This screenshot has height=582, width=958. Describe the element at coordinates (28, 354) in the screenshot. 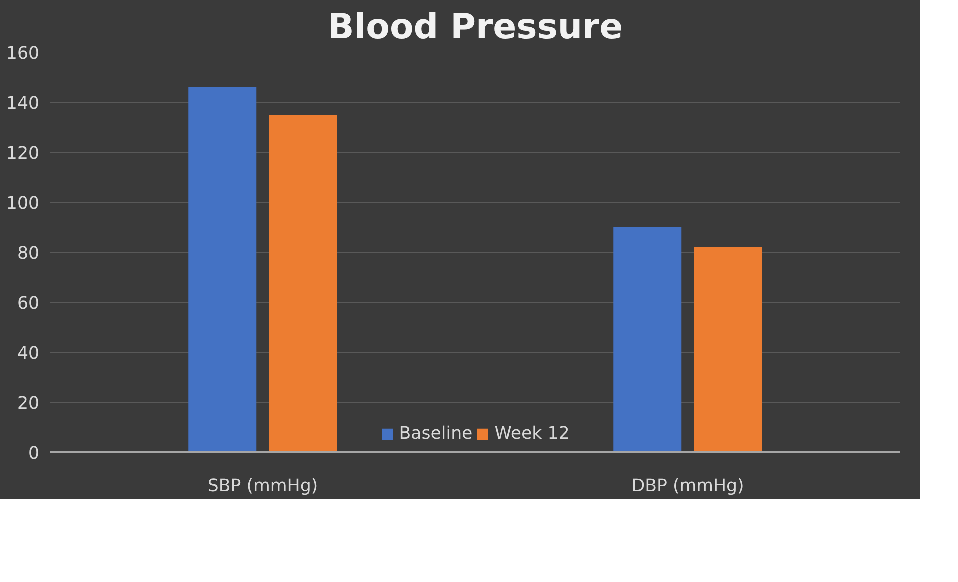

I see `y-tick-label: 40` at that location.